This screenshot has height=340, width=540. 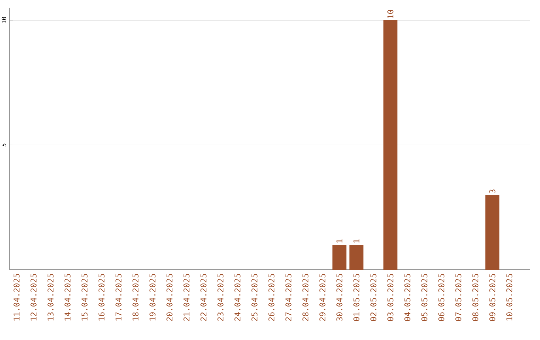 What do you see at coordinates (135, 297) in the screenshot?
I see `x-tick-label: 18.04.2025` at bounding box center [135, 297].